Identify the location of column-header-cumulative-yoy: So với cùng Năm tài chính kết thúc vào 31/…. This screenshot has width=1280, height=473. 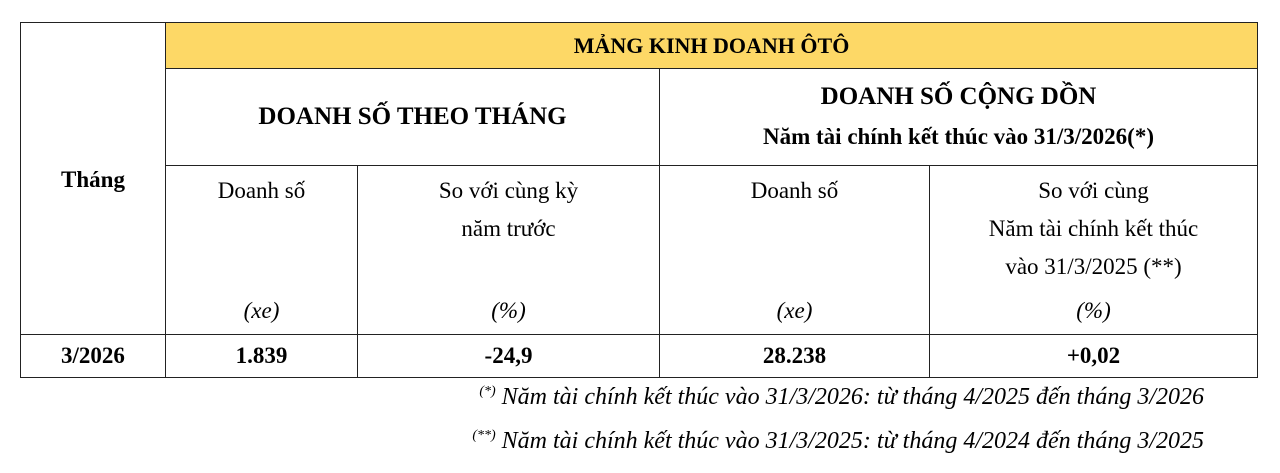
(1093, 250).